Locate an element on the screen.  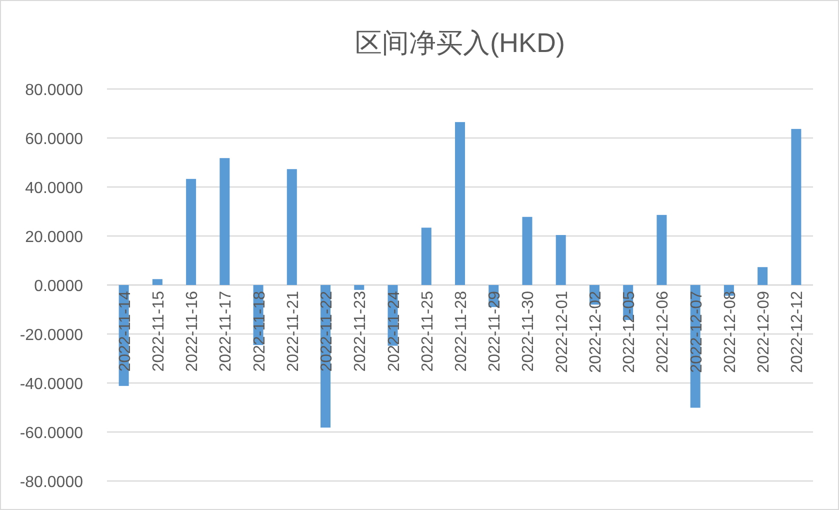
x-tick-label: 2022-11-22 is located at coordinates (327, 331).